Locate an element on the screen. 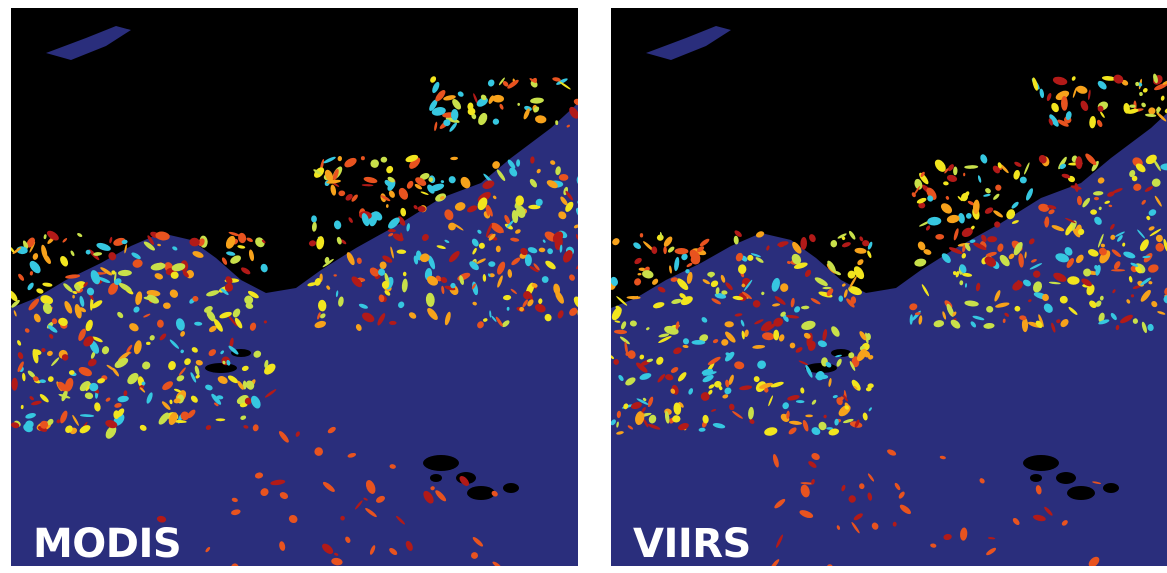 This screenshot has width=1167, height=573. viirs-label: VIIRS is located at coordinates (692, 543).